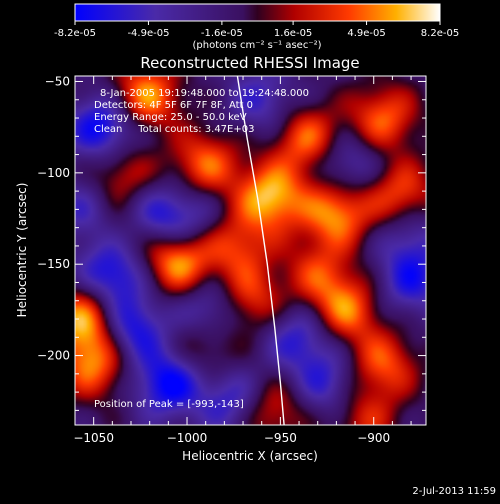  What do you see at coordinates (93, 438) in the screenshot?
I see `x-tick-label: −1050` at bounding box center [93, 438].